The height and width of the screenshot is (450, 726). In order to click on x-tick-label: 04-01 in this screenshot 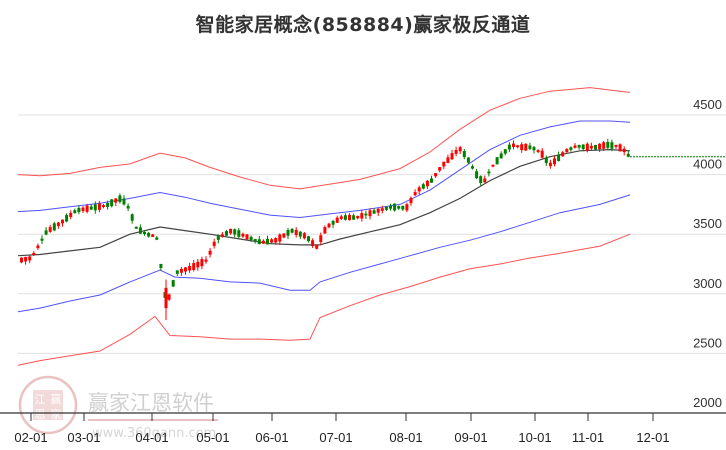, I will do `click(151, 437)`.